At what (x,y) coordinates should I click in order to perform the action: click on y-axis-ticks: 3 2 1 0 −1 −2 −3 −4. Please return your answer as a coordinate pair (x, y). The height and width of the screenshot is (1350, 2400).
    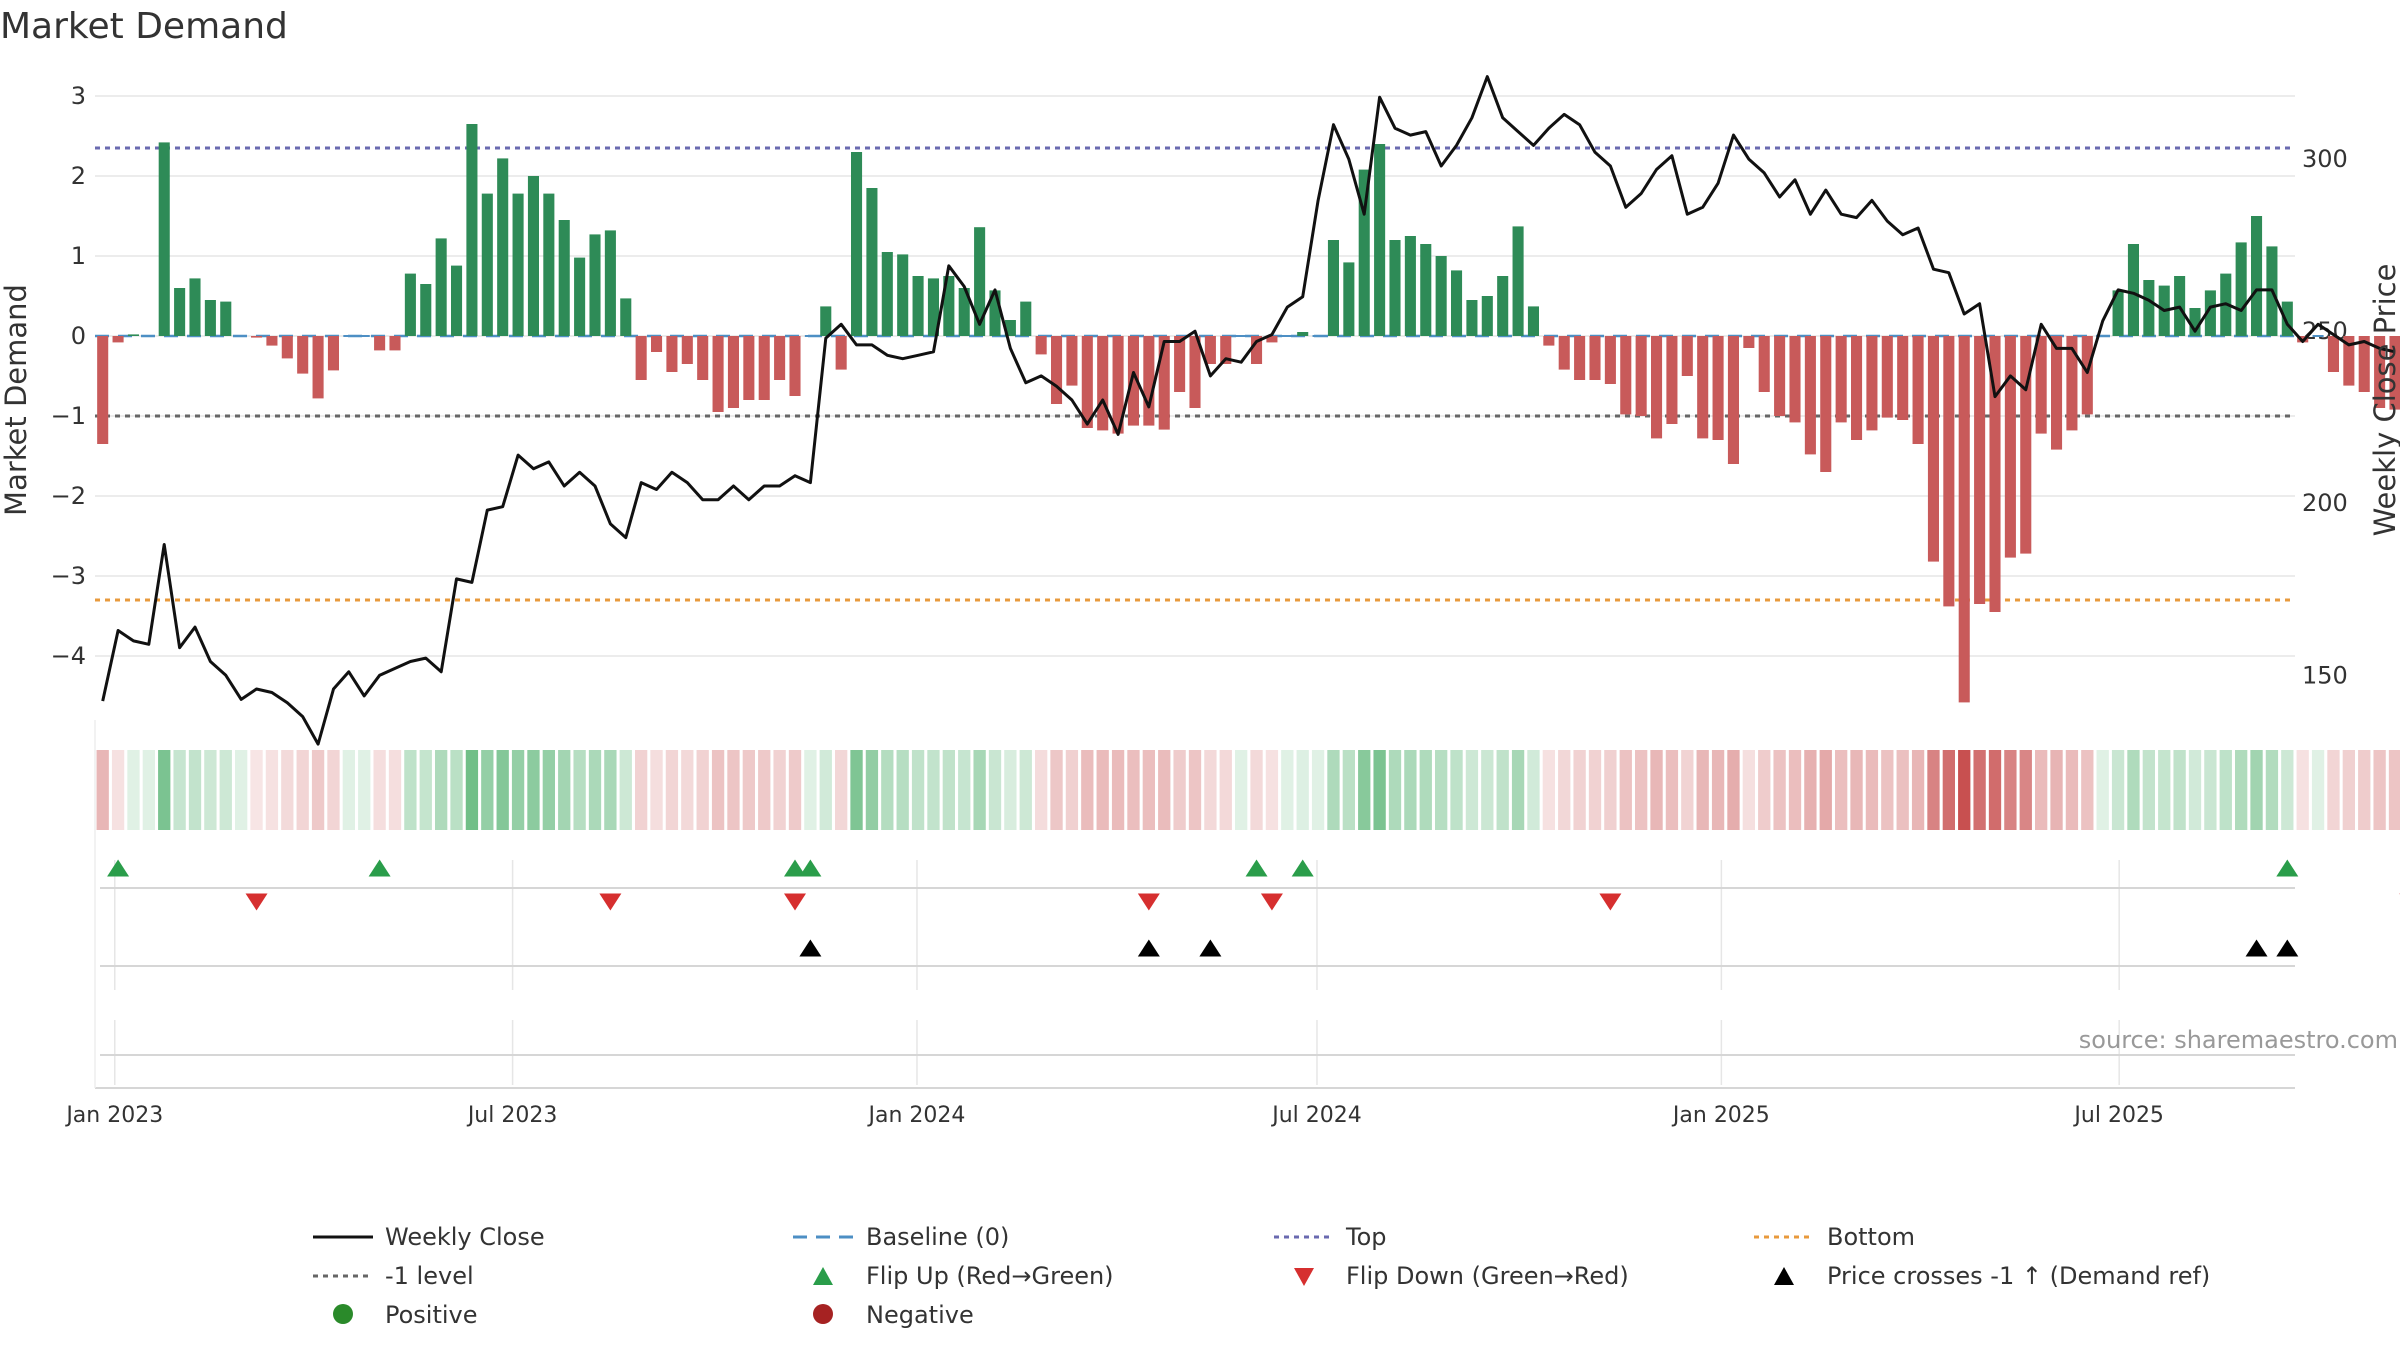
    Looking at the image, I should click on (68, 376).